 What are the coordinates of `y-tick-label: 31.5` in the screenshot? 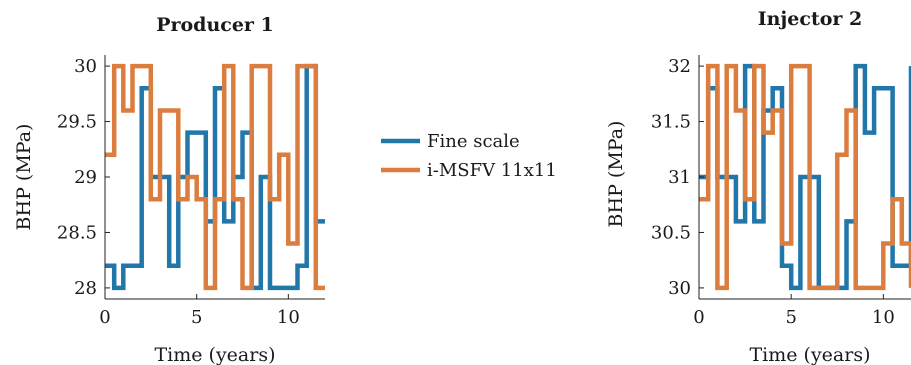 It's located at (671, 122).